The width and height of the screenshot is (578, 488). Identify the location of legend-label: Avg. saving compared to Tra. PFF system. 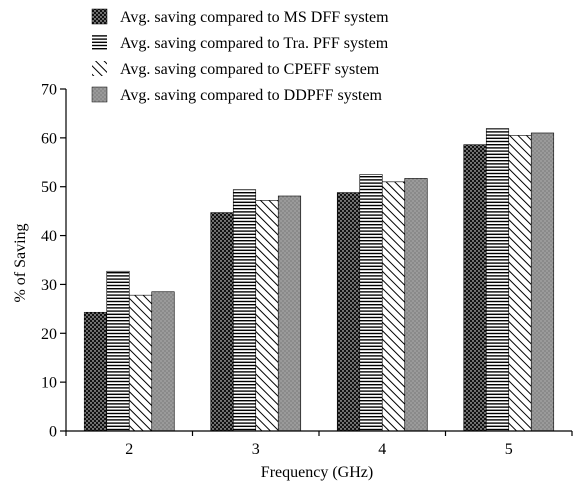
(254, 43).